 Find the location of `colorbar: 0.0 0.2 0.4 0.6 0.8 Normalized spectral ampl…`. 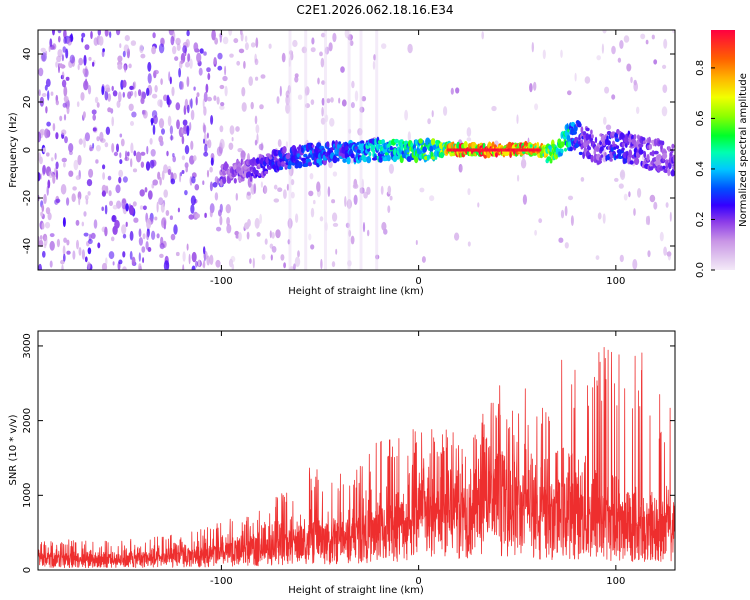

colorbar: 0.0 0.2 0.4 0.6 0.8 Normalized spectral ampl… is located at coordinates (722, 154).